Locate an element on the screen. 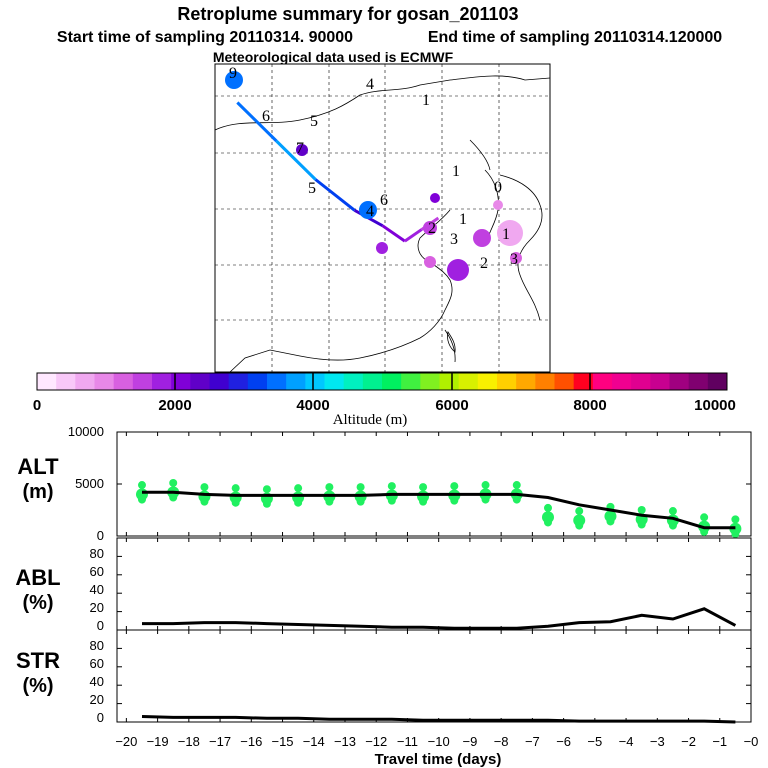  map-cluster-label: 7 is located at coordinates (300, 148).